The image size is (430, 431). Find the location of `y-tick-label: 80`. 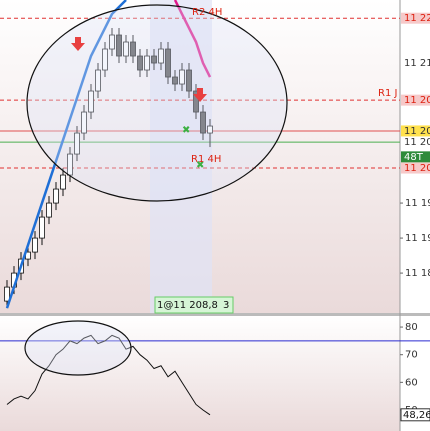

y-tick-label: 80 is located at coordinates (411, 327).